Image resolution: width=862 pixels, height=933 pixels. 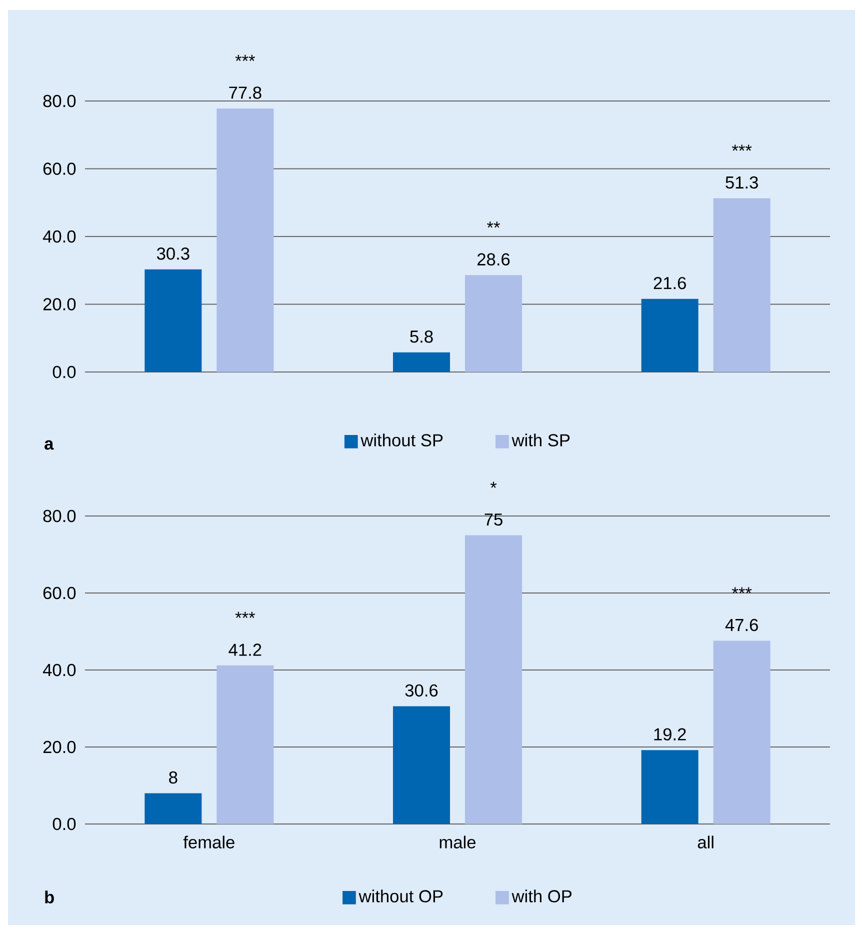 What do you see at coordinates (706, 842) in the screenshot?
I see `x-tick-label: all` at bounding box center [706, 842].